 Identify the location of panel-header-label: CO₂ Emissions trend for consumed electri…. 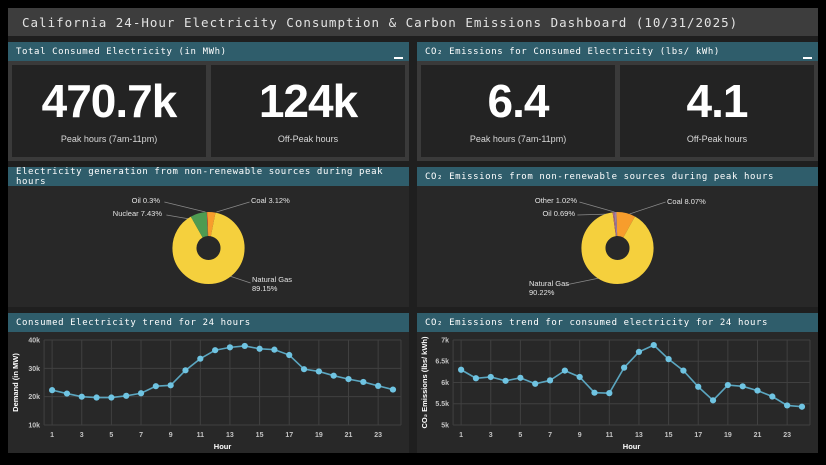
(597, 322).